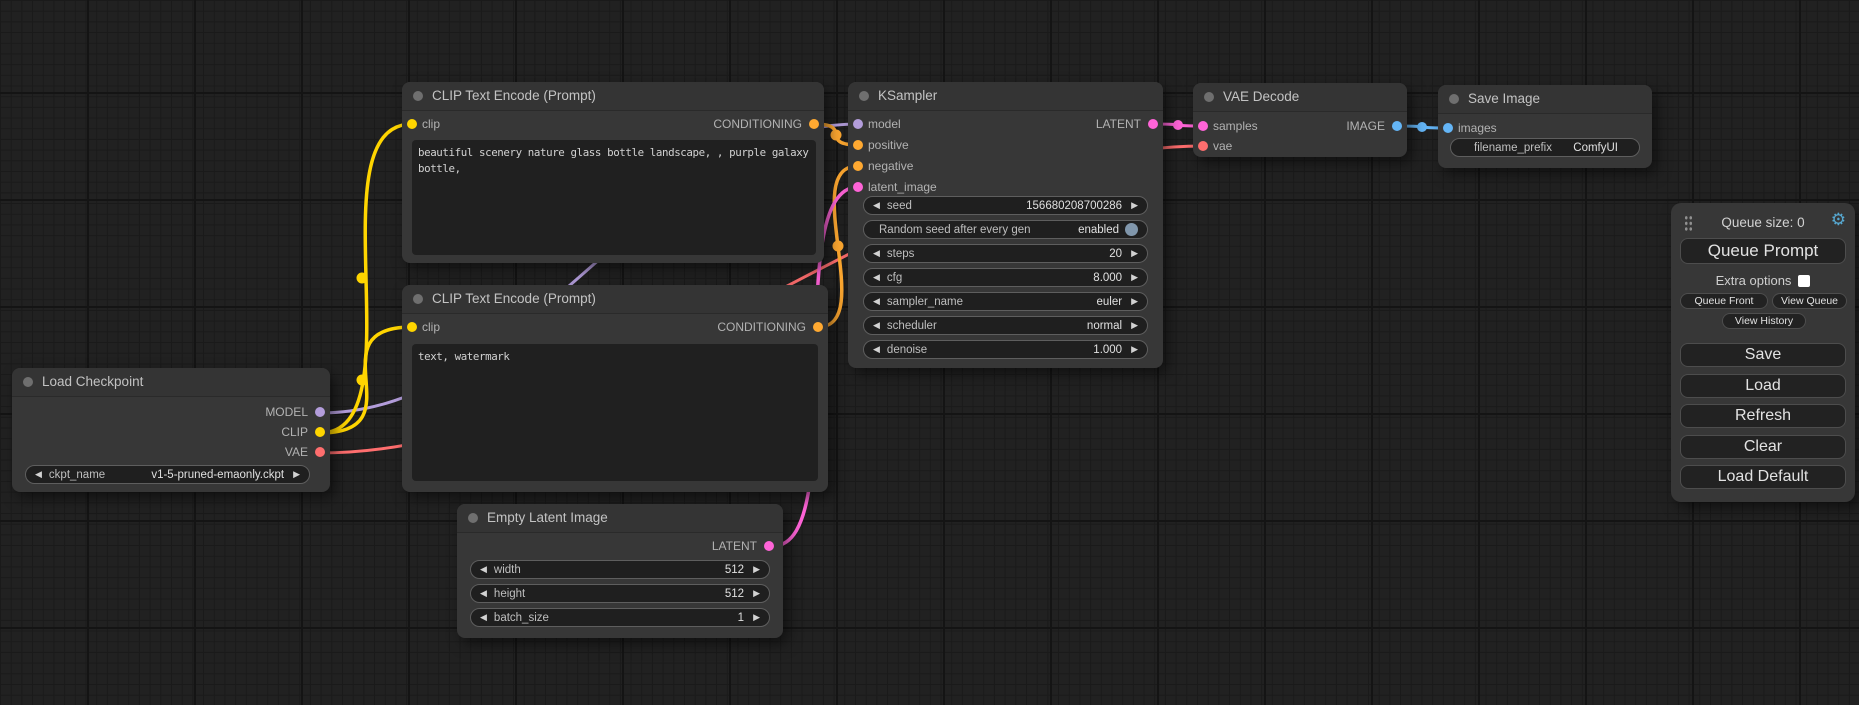 Image resolution: width=1859 pixels, height=705 pixels. Describe the element at coordinates (366, 278) in the screenshot. I see `wire-clip-positive` at that location.